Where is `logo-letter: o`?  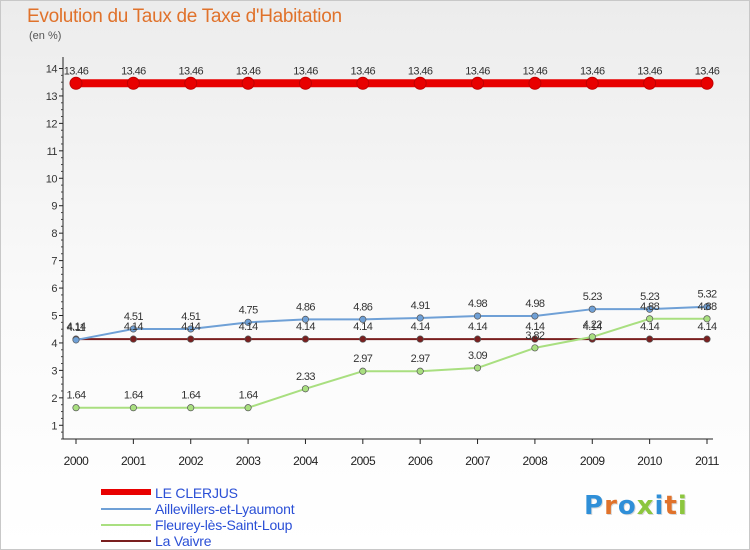
logo-letter: o is located at coordinates (627, 506).